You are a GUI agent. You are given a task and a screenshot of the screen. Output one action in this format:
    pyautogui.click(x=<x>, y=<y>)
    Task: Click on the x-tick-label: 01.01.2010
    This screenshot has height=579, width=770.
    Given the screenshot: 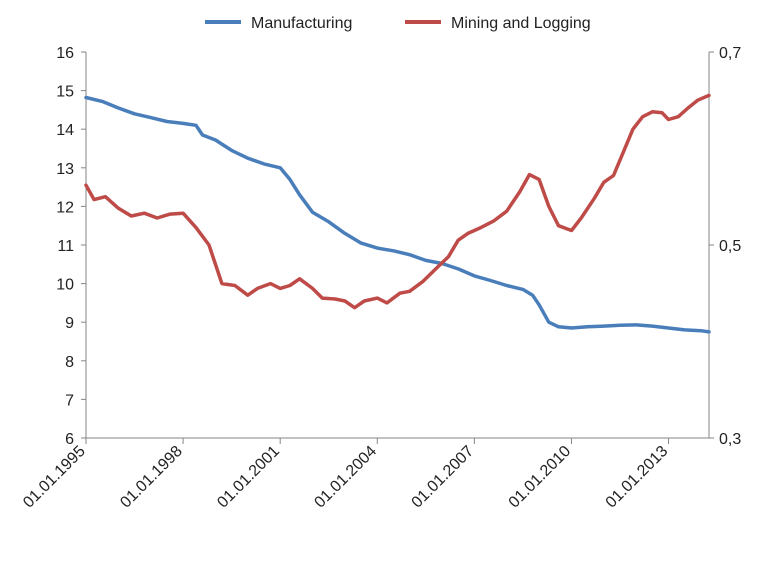 What is the action you would take?
    pyautogui.click(x=540, y=477)
    